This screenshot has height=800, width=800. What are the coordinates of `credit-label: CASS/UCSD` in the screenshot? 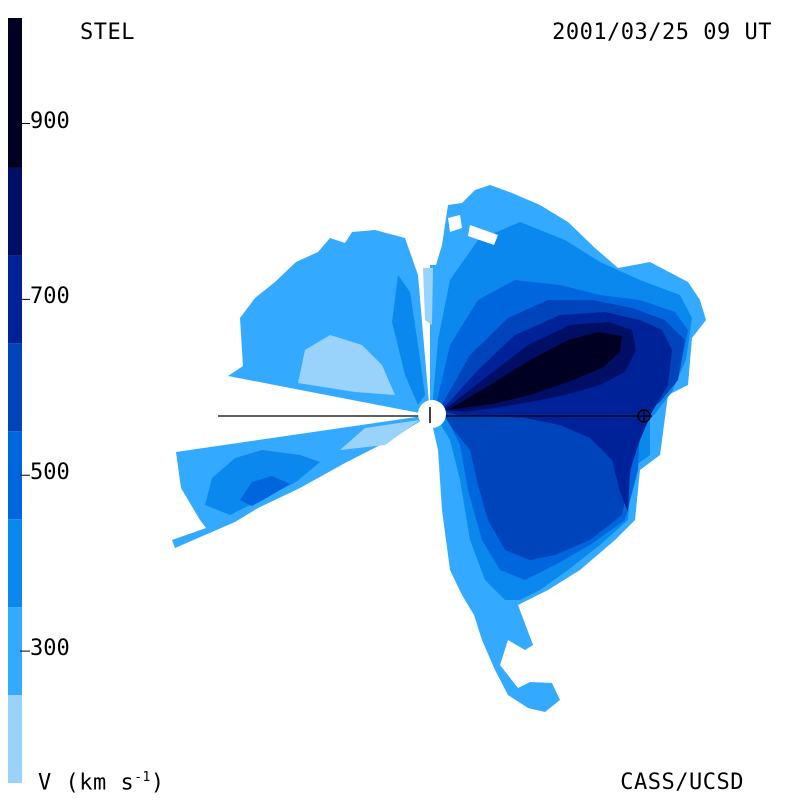 It's located at (682, 782).